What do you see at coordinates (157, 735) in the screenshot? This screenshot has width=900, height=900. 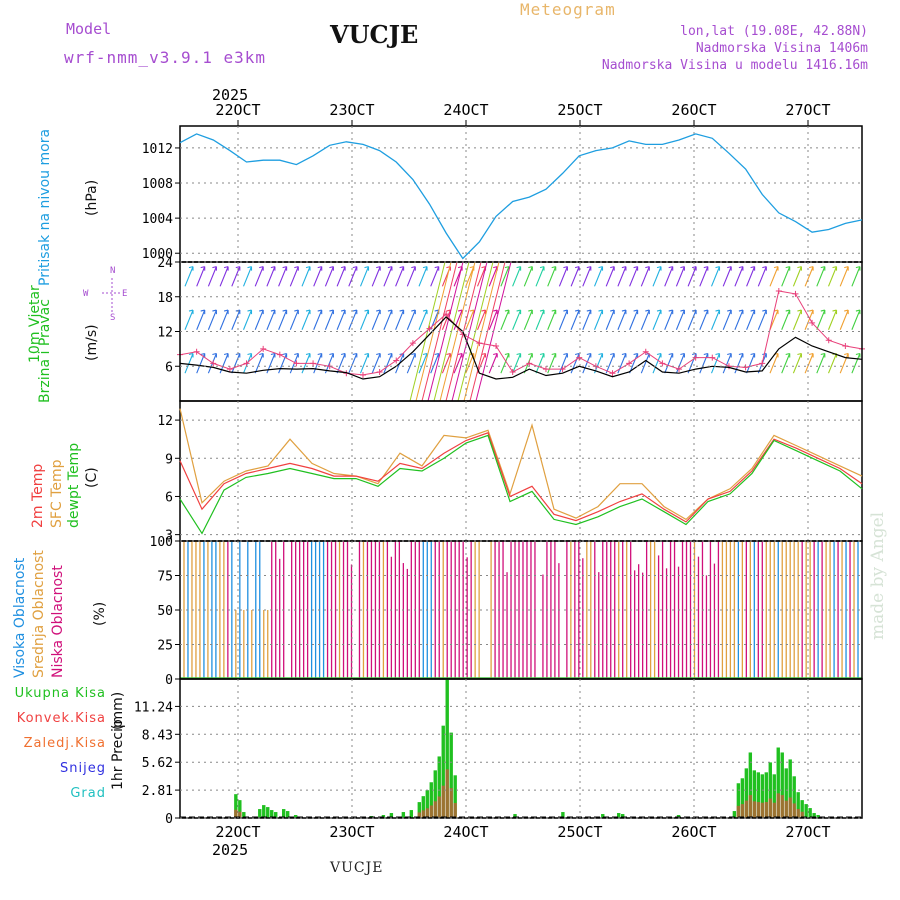 I see `precip-tick-label: 8.43` at bounding box center [157, 735].